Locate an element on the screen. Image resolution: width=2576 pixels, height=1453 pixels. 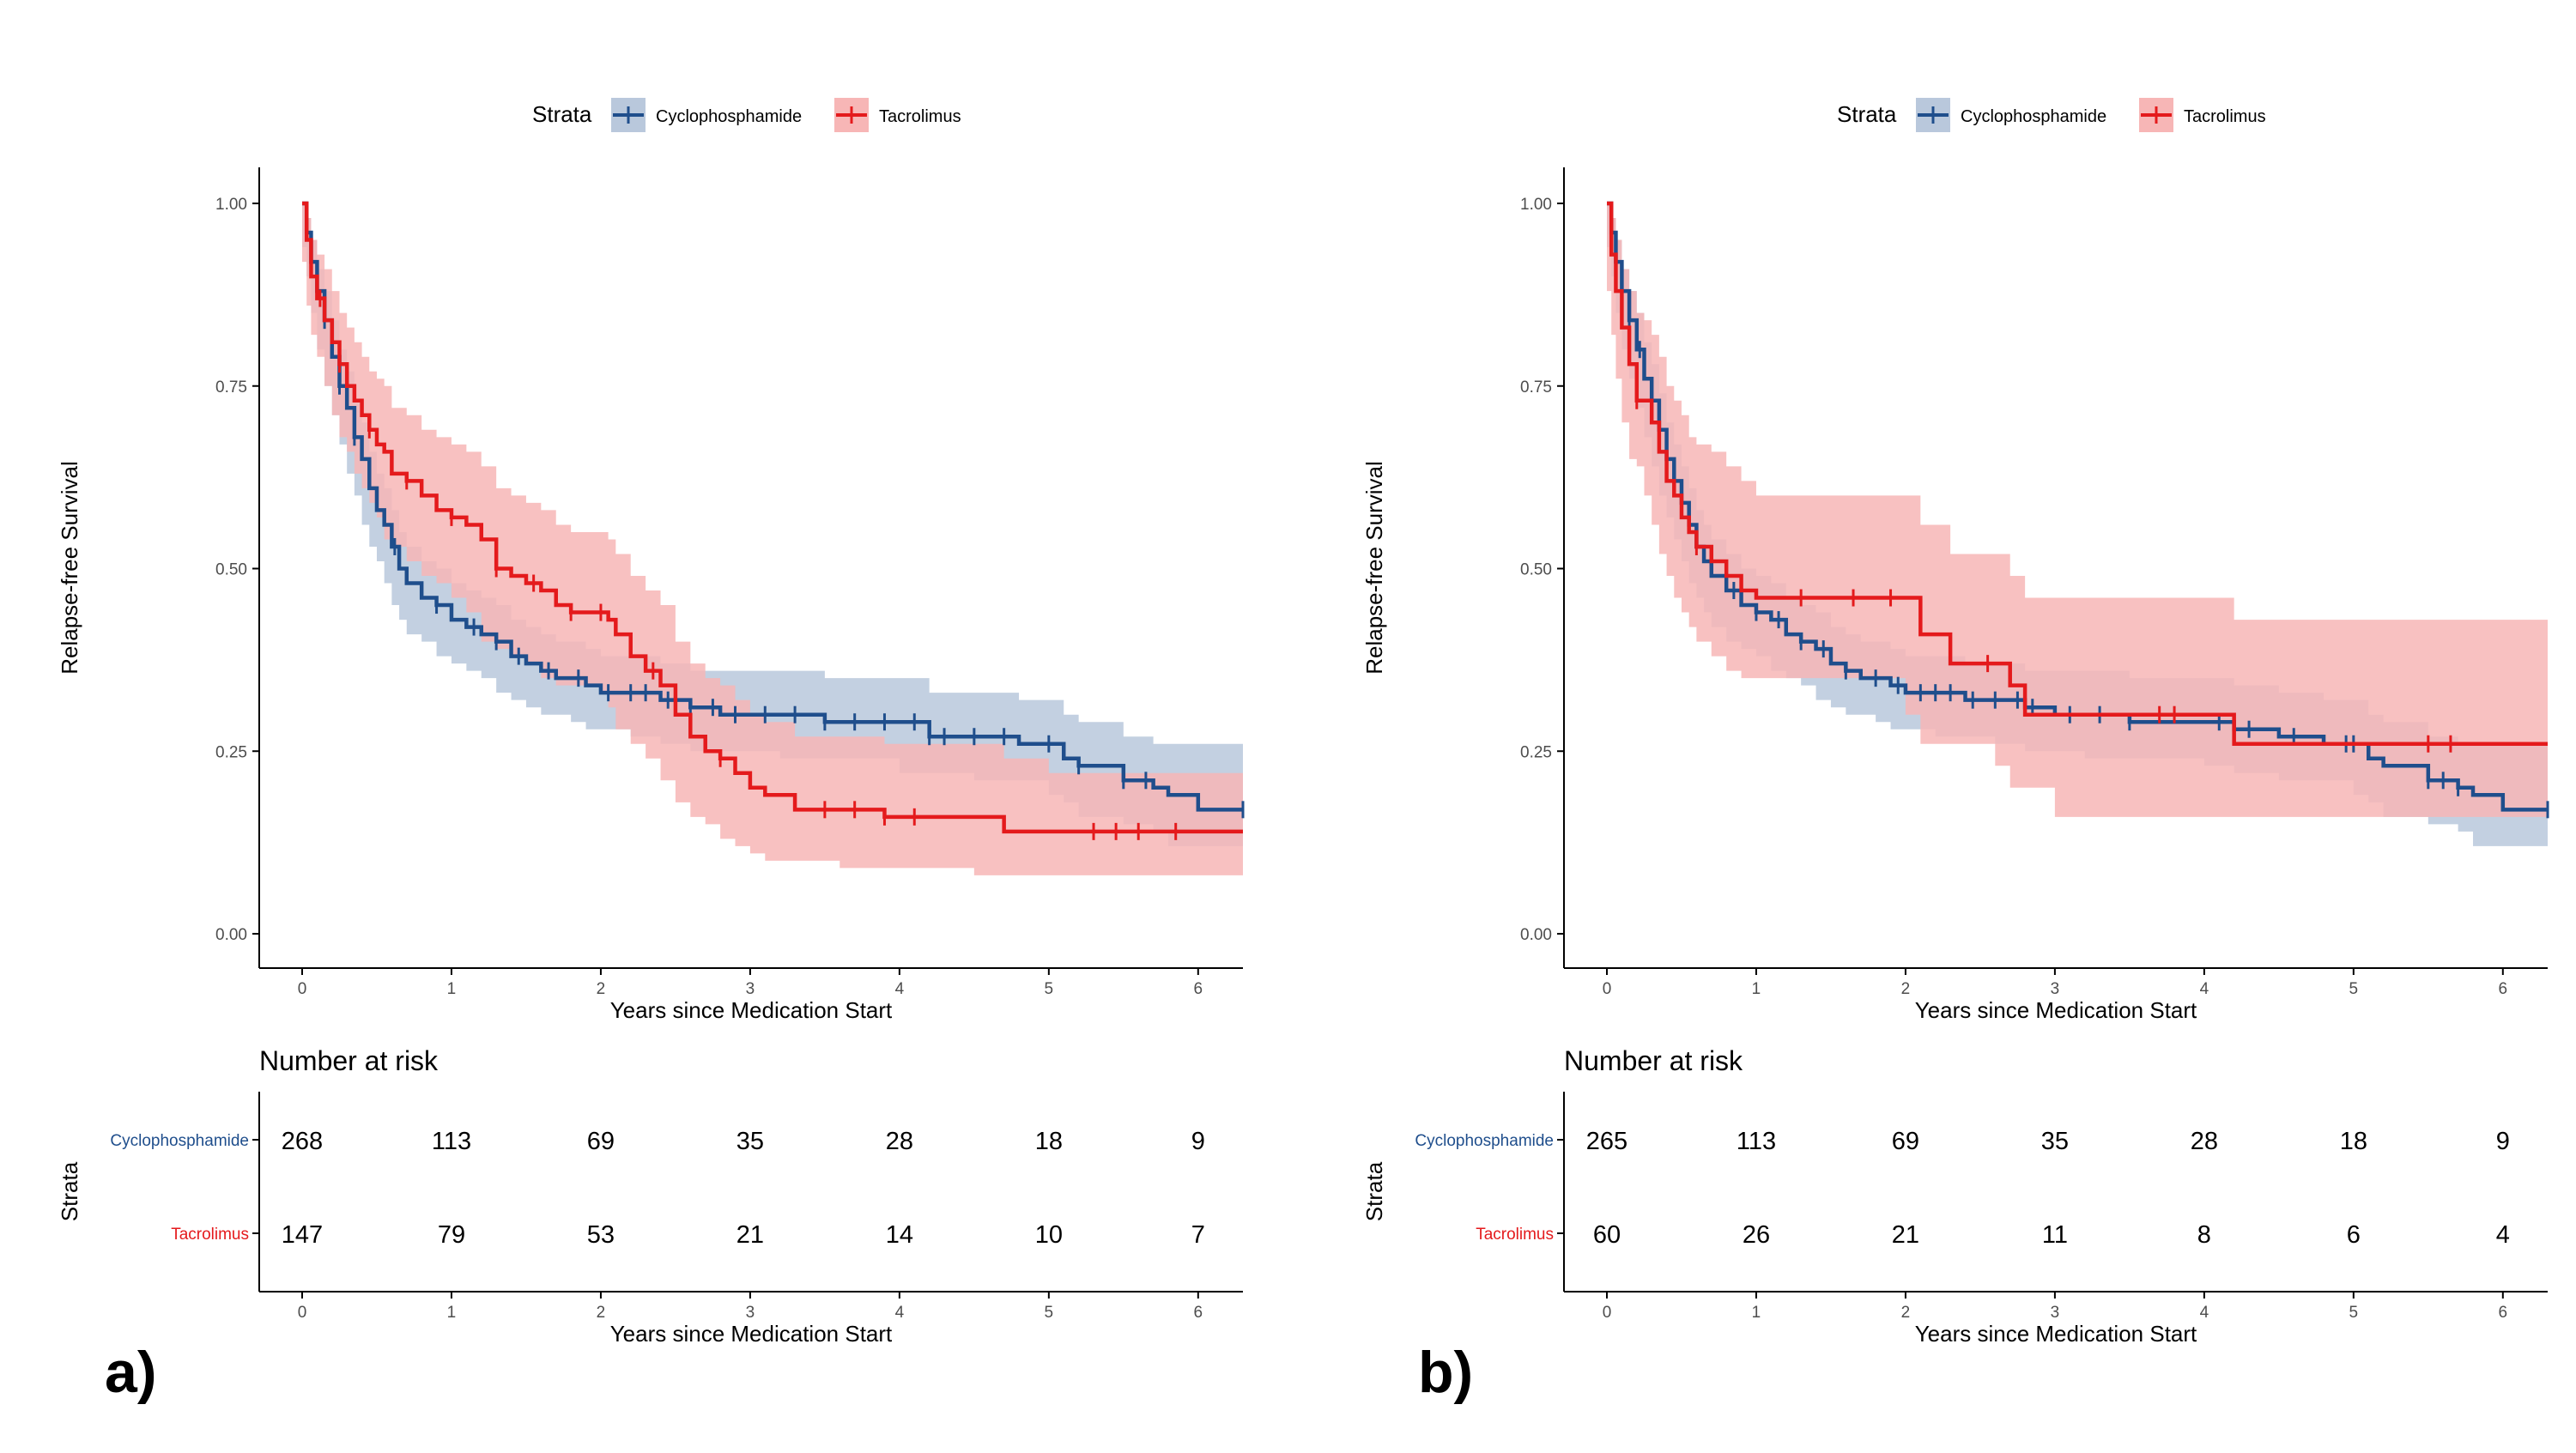
risk-count: 26 is located at coordinates (1756, 1235).